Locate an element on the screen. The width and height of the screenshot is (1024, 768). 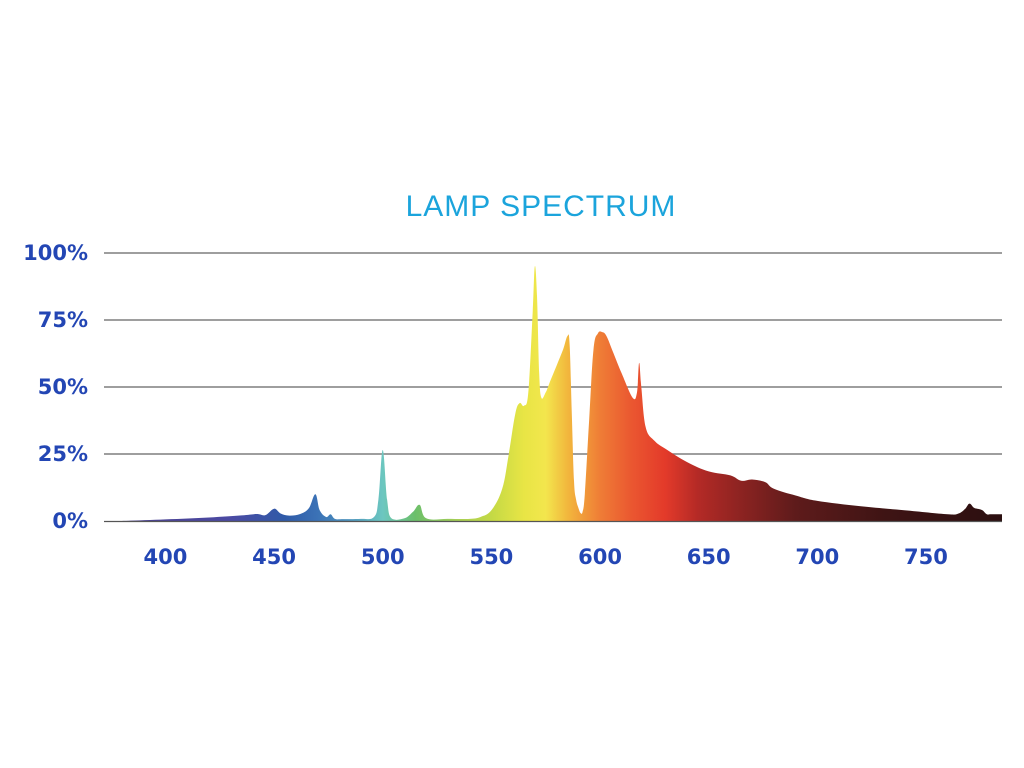
x-tick-label: 500 is located at coordinates (383, 557).